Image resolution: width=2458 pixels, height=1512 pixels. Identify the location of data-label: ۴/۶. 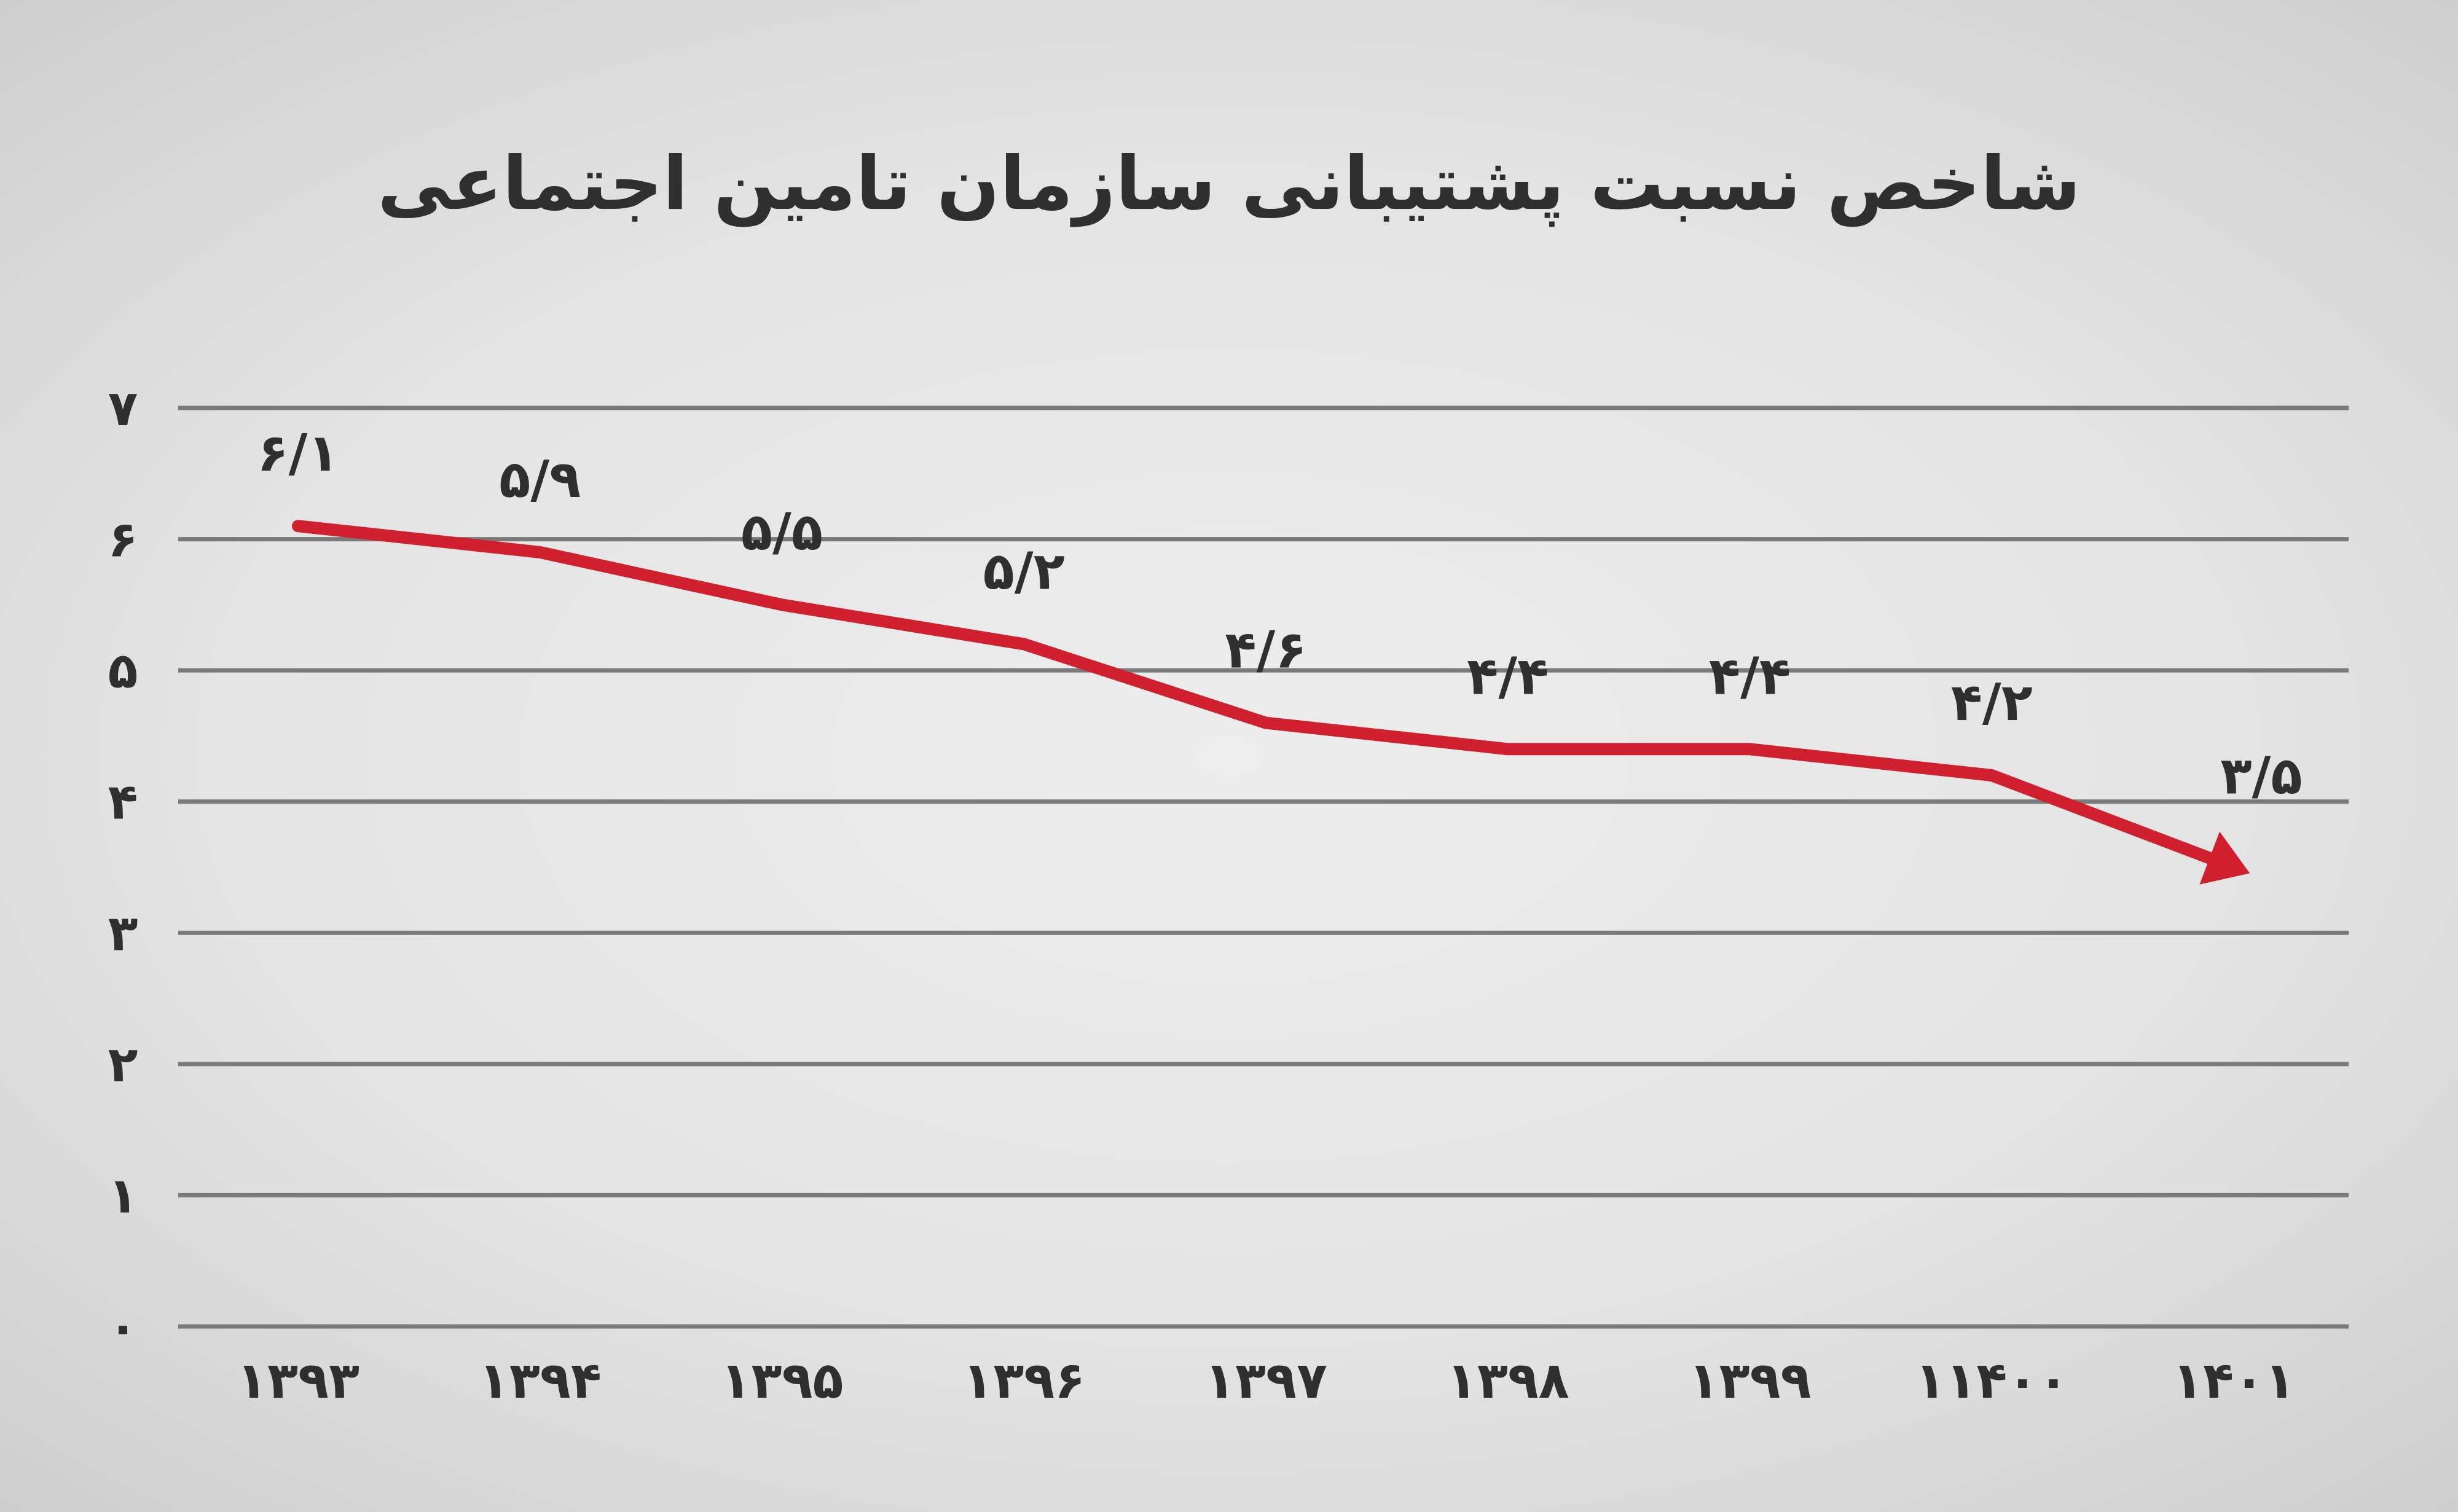
(1265, 650).